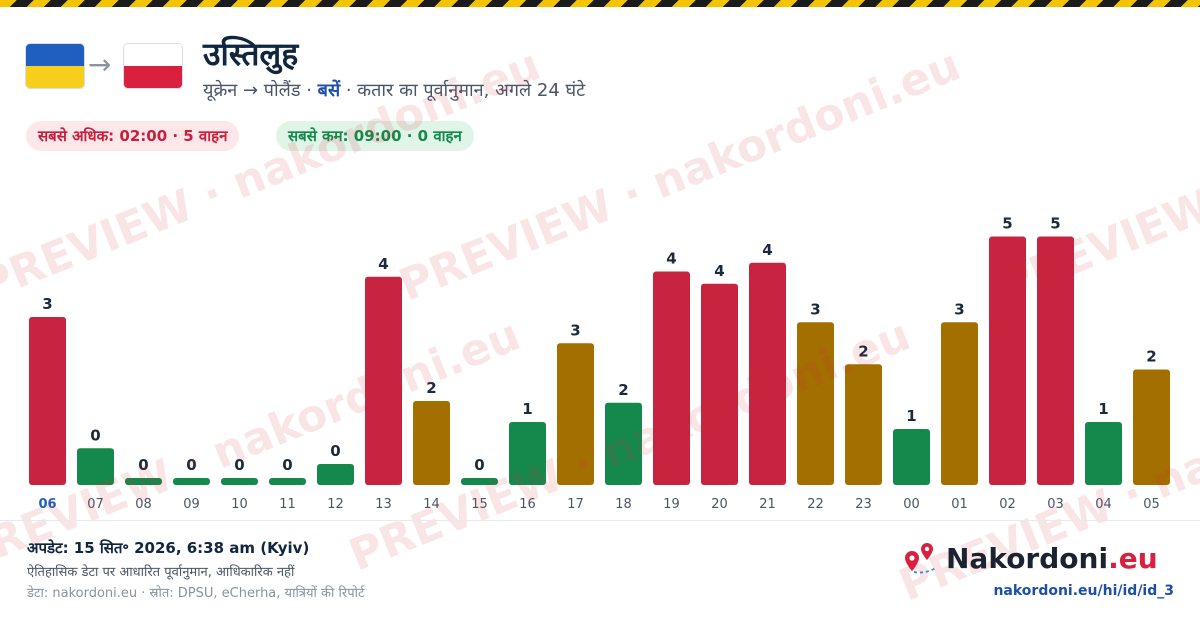  Describe the element at coordinates (133, 136) in the screenshot. I see `max-badge: सबसे अधिक: 02:00 · 5 वाहन` at that location.